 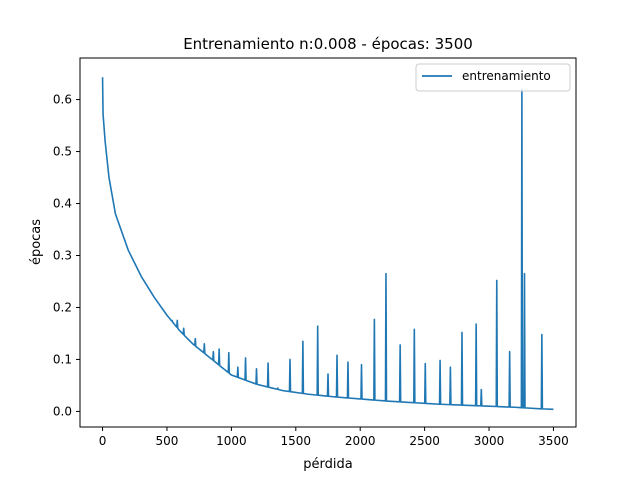 What do you see at coordinates (62, 307) in the screenshot?
I see `y-tick-label: 0.2` at bounding box center [62, 307].